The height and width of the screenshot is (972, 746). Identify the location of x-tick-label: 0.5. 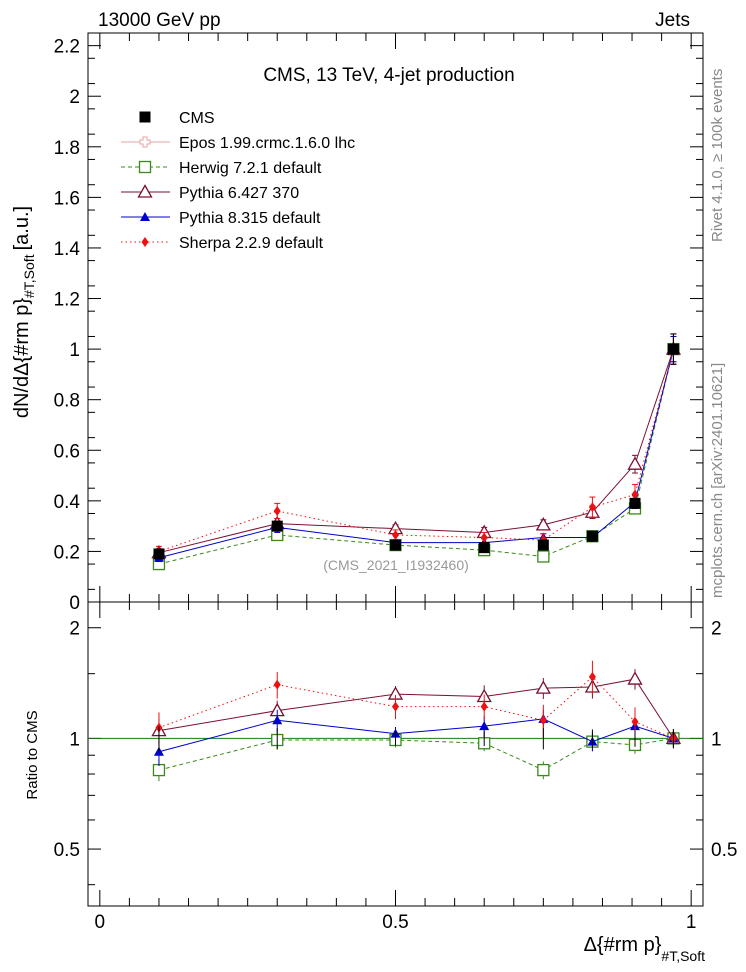
(395, 922).